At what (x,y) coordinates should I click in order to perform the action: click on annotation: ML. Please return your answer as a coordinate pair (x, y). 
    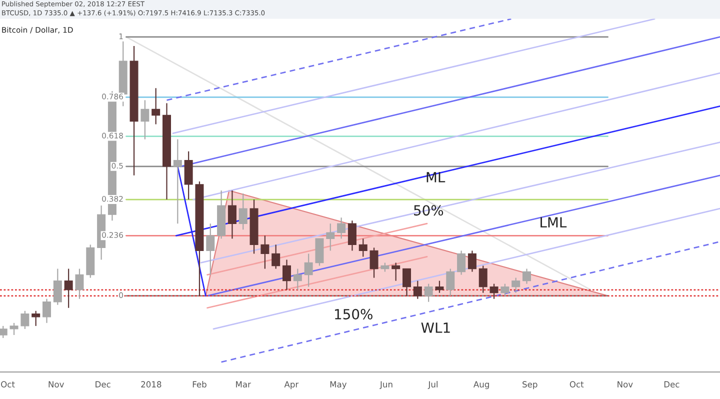
    Looking at the image, I should click on (436, 177).